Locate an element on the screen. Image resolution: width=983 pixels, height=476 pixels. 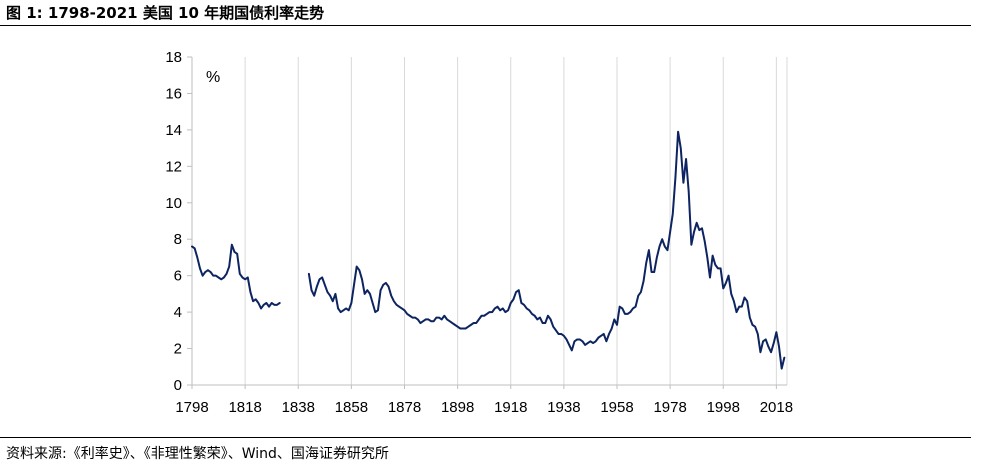
x-tick-label: 1818 is located at coordinates (244, 407).